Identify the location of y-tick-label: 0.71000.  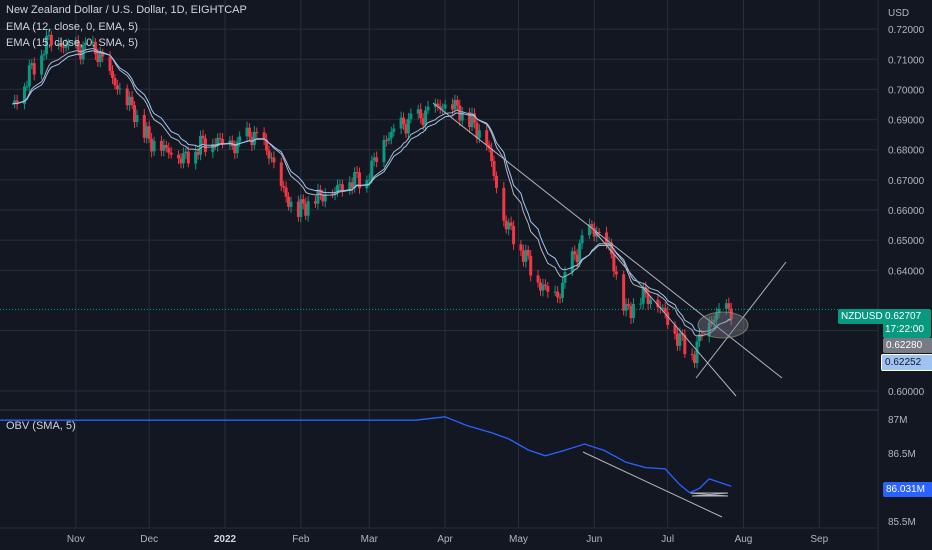
(906, 60).